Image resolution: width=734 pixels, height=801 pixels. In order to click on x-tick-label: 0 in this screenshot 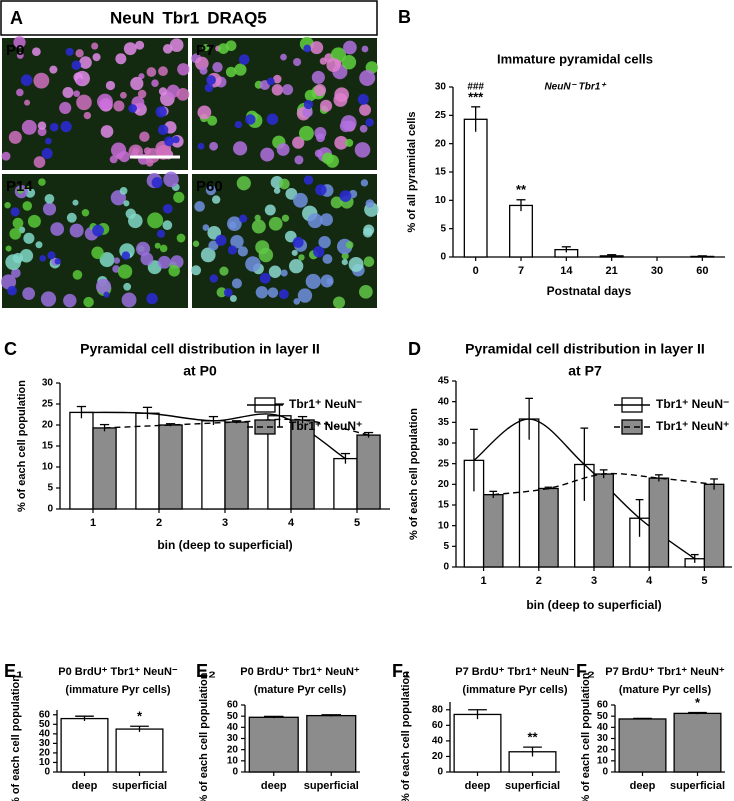, I will do `click(476, 271)`.